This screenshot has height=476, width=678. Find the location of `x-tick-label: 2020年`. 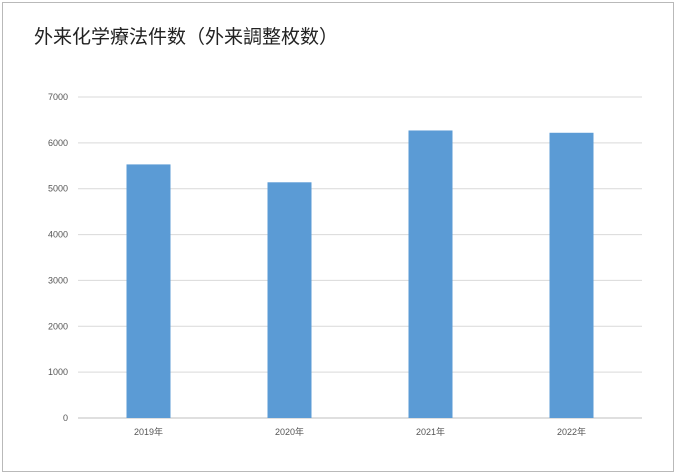

x-tick-label: 2020年 is located at coordinates (289, 431).